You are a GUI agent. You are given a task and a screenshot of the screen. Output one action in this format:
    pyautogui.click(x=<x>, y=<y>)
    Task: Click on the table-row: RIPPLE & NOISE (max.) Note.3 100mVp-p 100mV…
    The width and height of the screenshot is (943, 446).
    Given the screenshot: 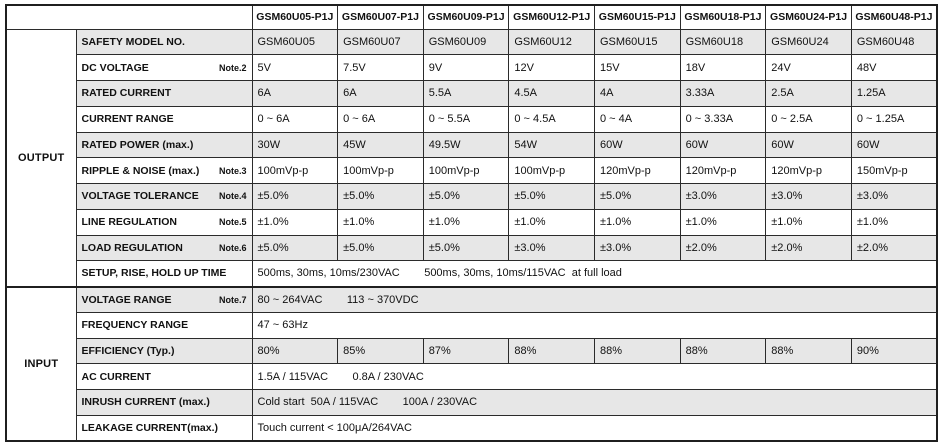 What is the action you would take?
    pyautogui.click(x=472, y=170)
    